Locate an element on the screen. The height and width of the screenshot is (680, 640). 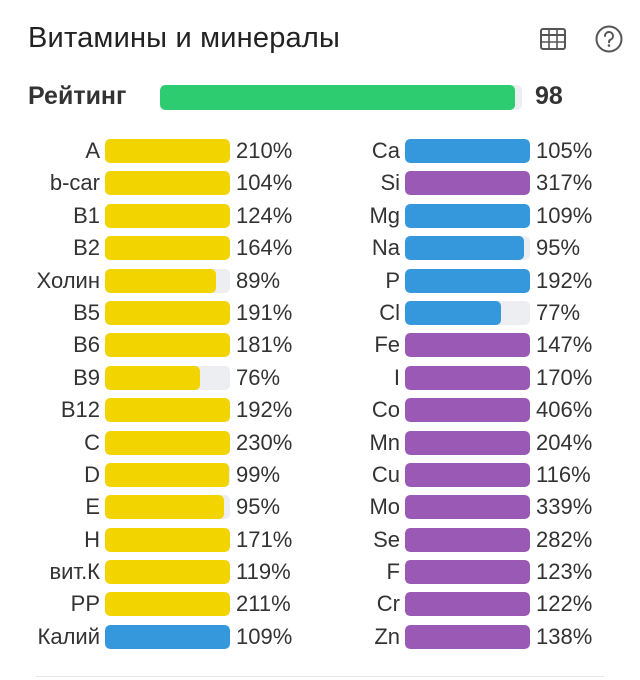
rating-label: Рейтинг is located at coordinates (77, 96).